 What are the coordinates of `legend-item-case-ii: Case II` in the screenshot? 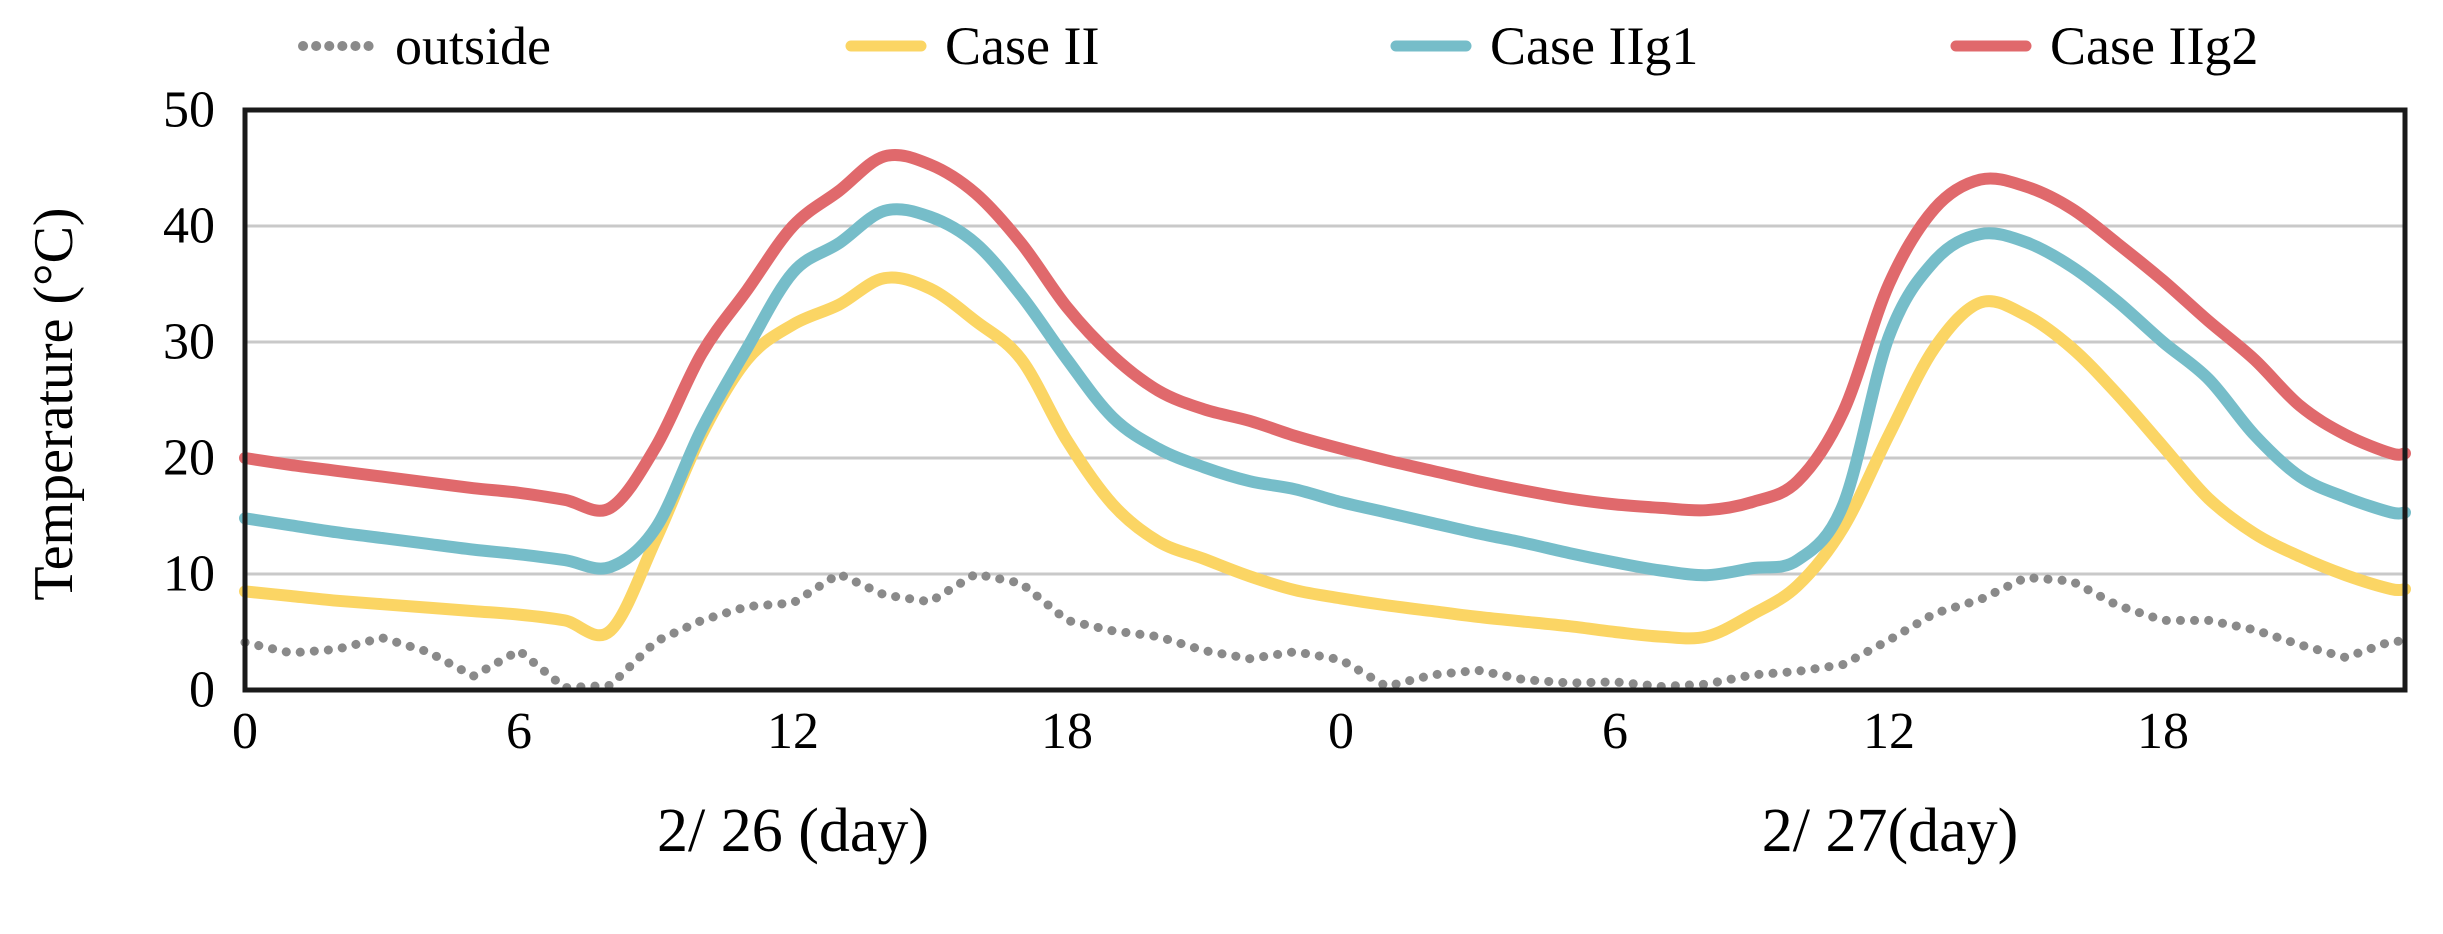 It's located at (972, 46).